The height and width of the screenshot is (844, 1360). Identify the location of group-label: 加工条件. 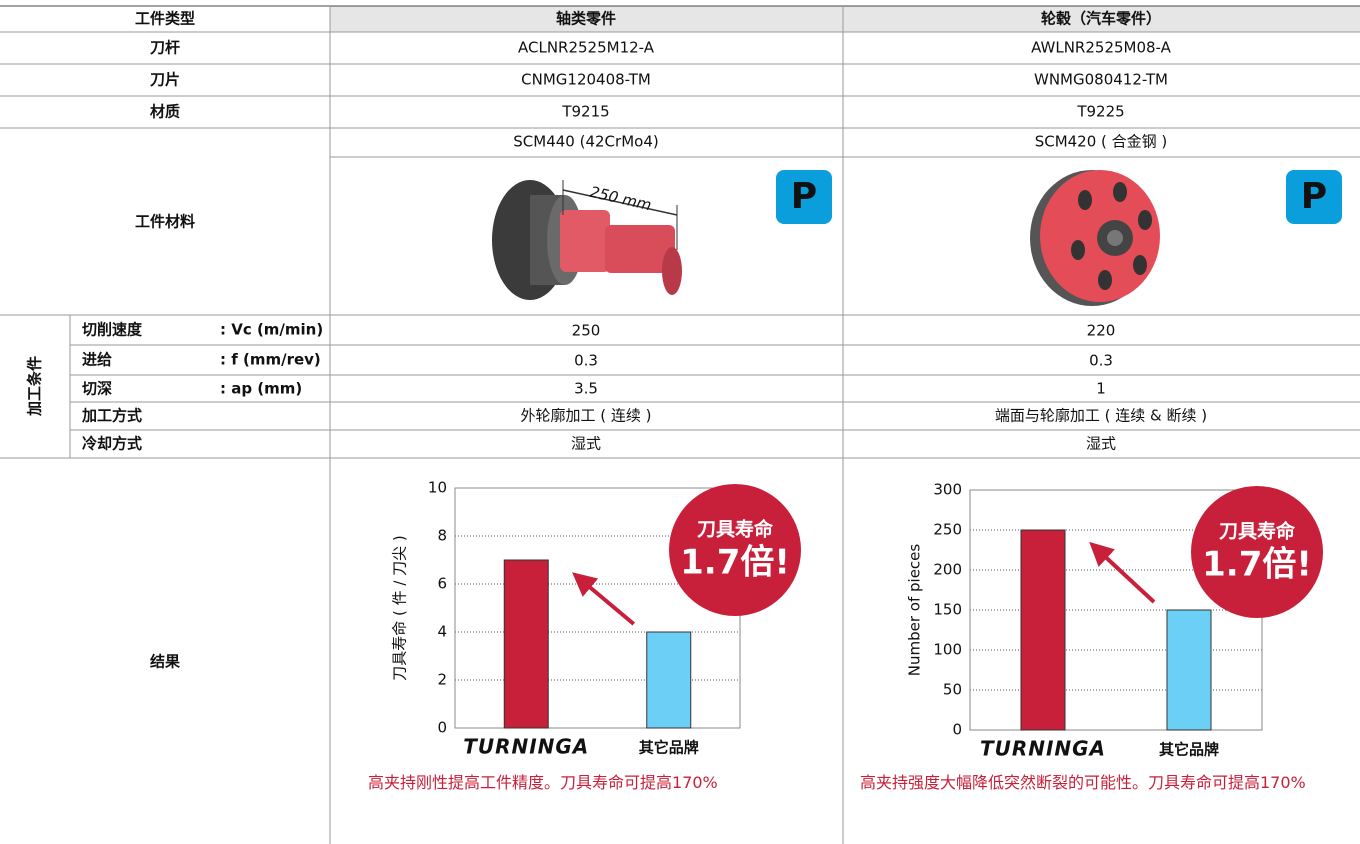
(35, 386).